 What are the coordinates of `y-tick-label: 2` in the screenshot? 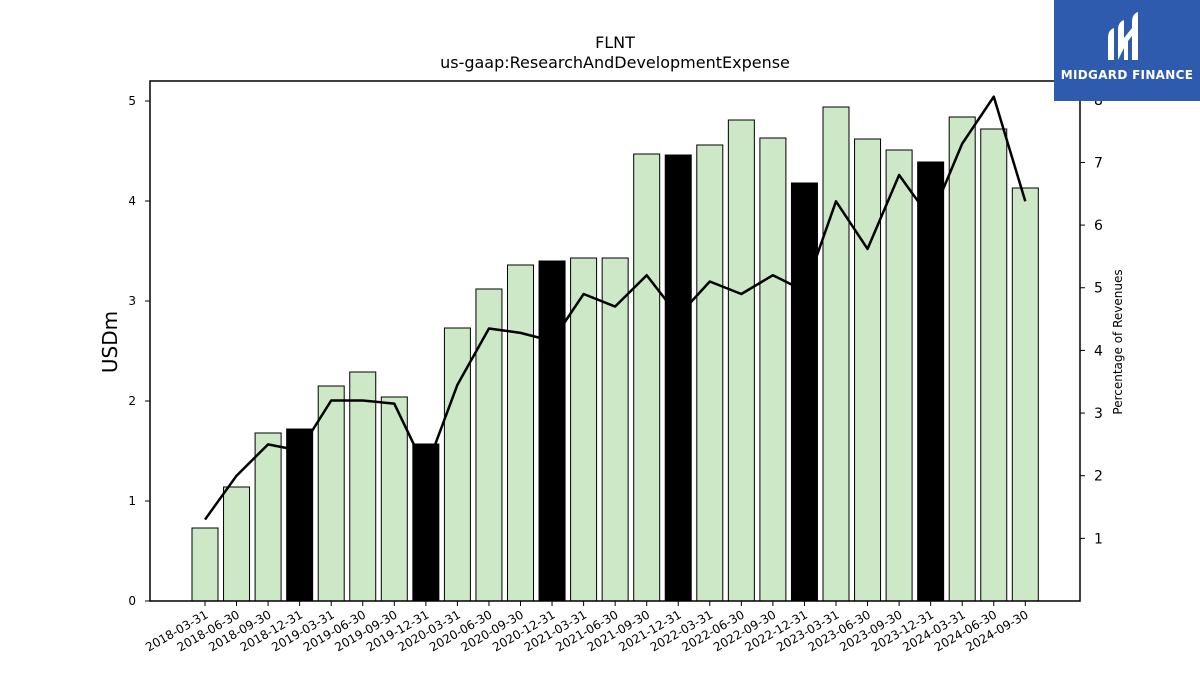 It's located at (132, 401).